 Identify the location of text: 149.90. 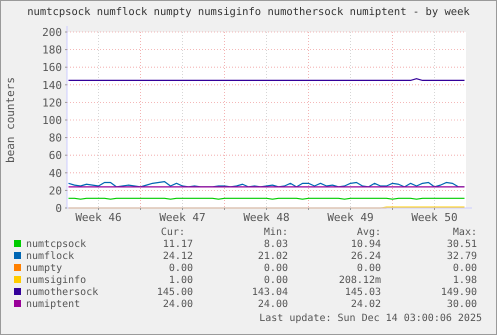
(458, 292).